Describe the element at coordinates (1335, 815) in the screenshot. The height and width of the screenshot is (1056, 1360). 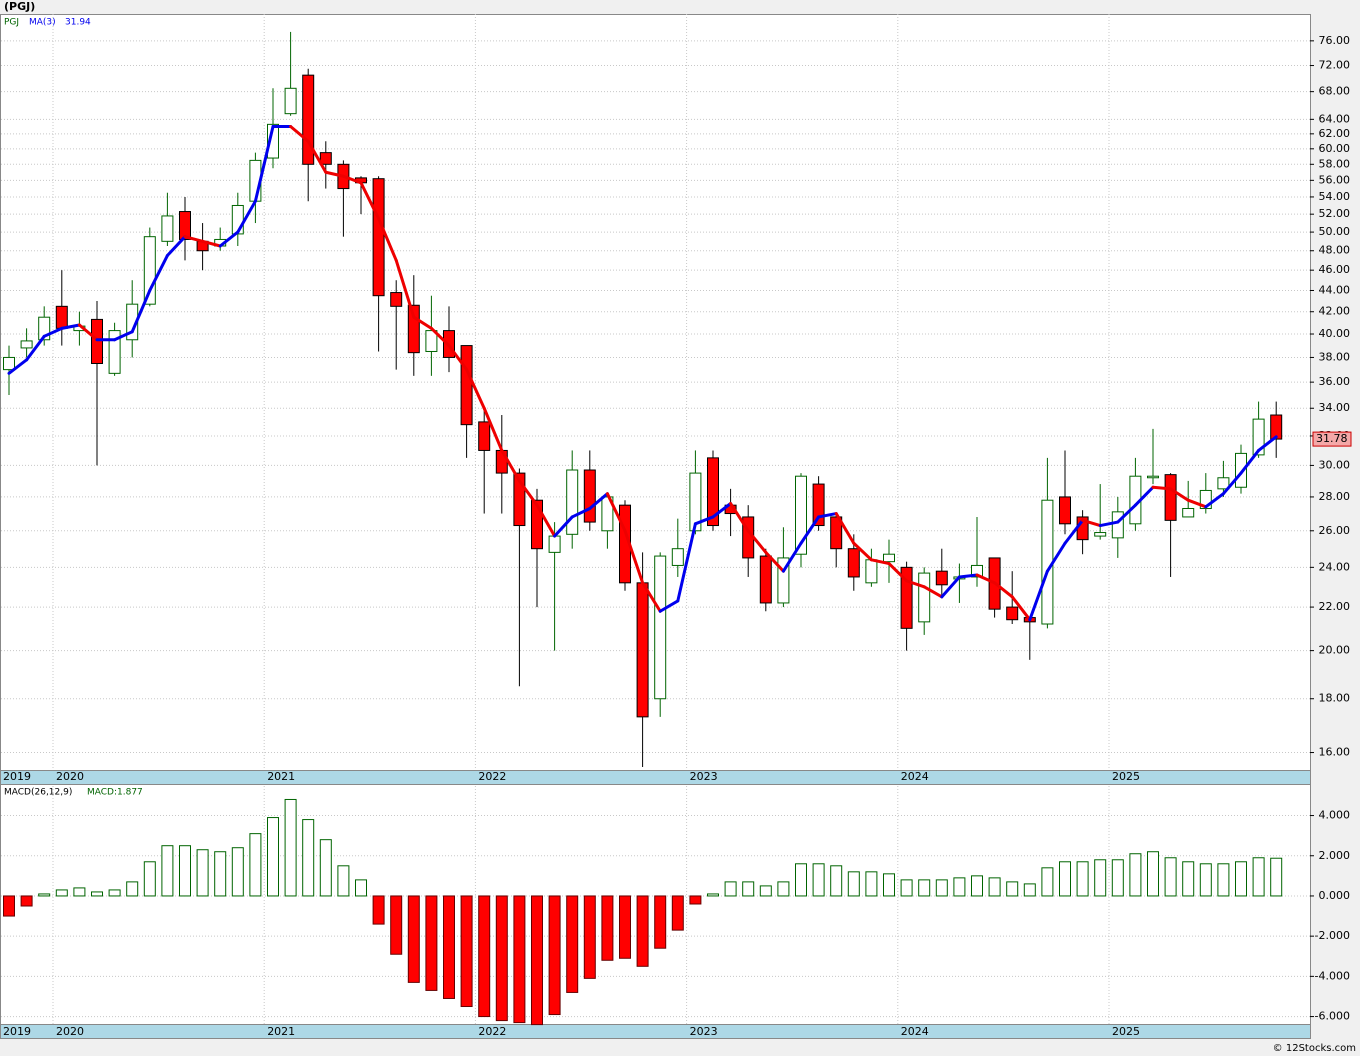
I see `y-tick-label: 4.000` at that location.